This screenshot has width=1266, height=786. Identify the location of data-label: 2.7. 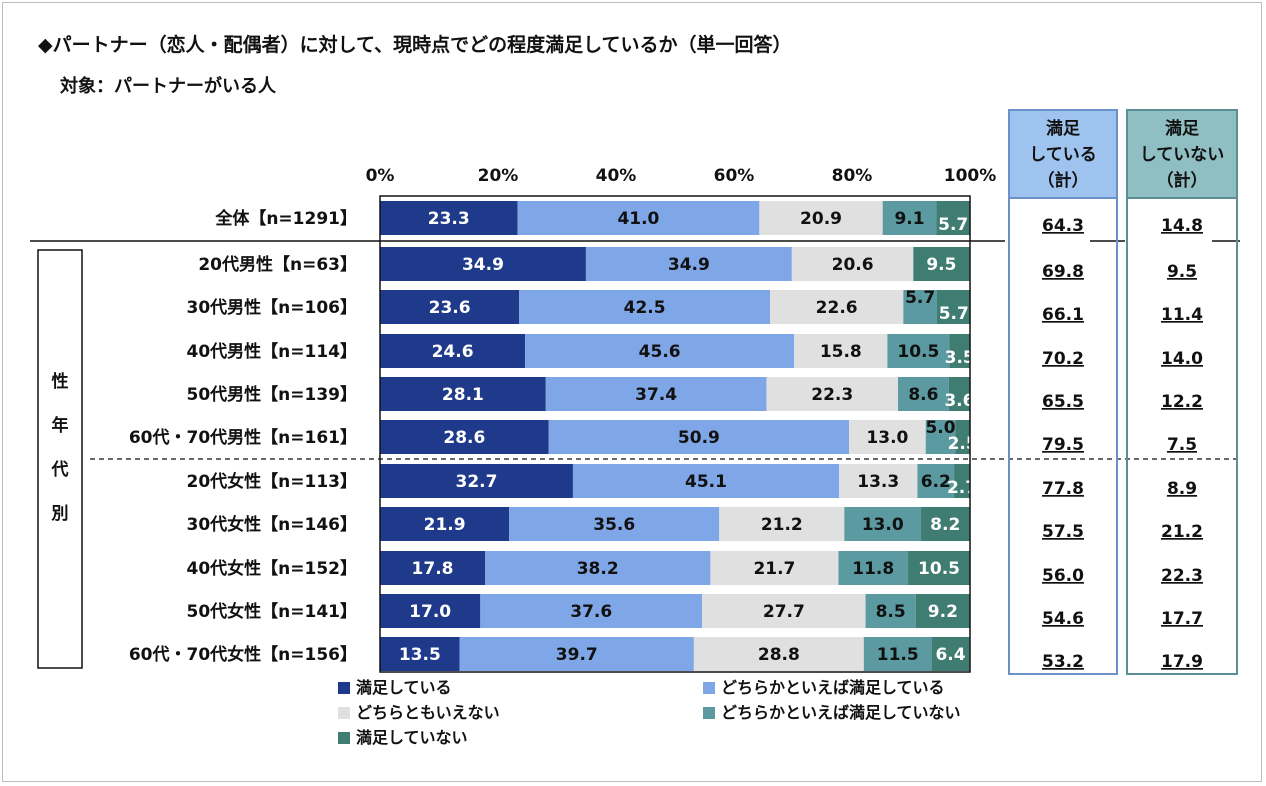
(962, 488).